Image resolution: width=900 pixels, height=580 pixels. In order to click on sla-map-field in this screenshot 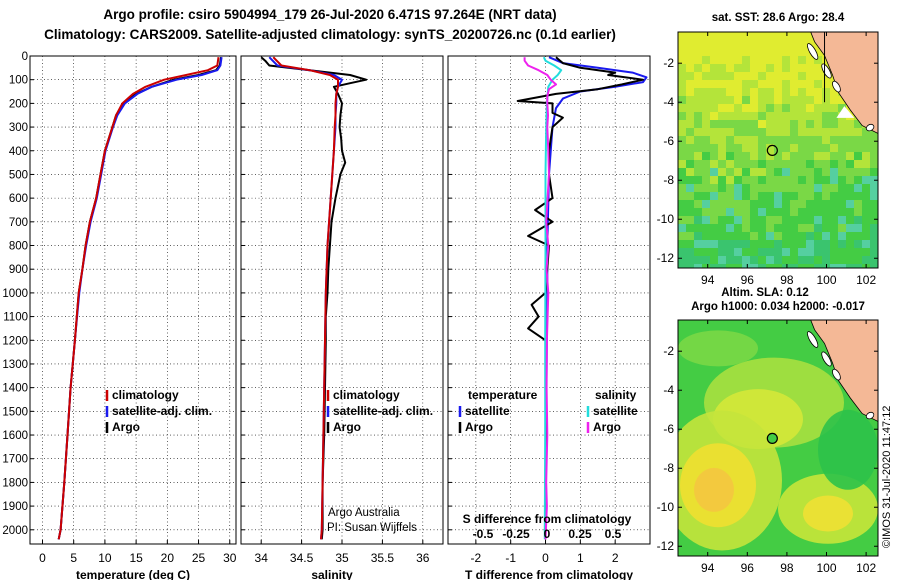, I will do `click(778, 438)`.